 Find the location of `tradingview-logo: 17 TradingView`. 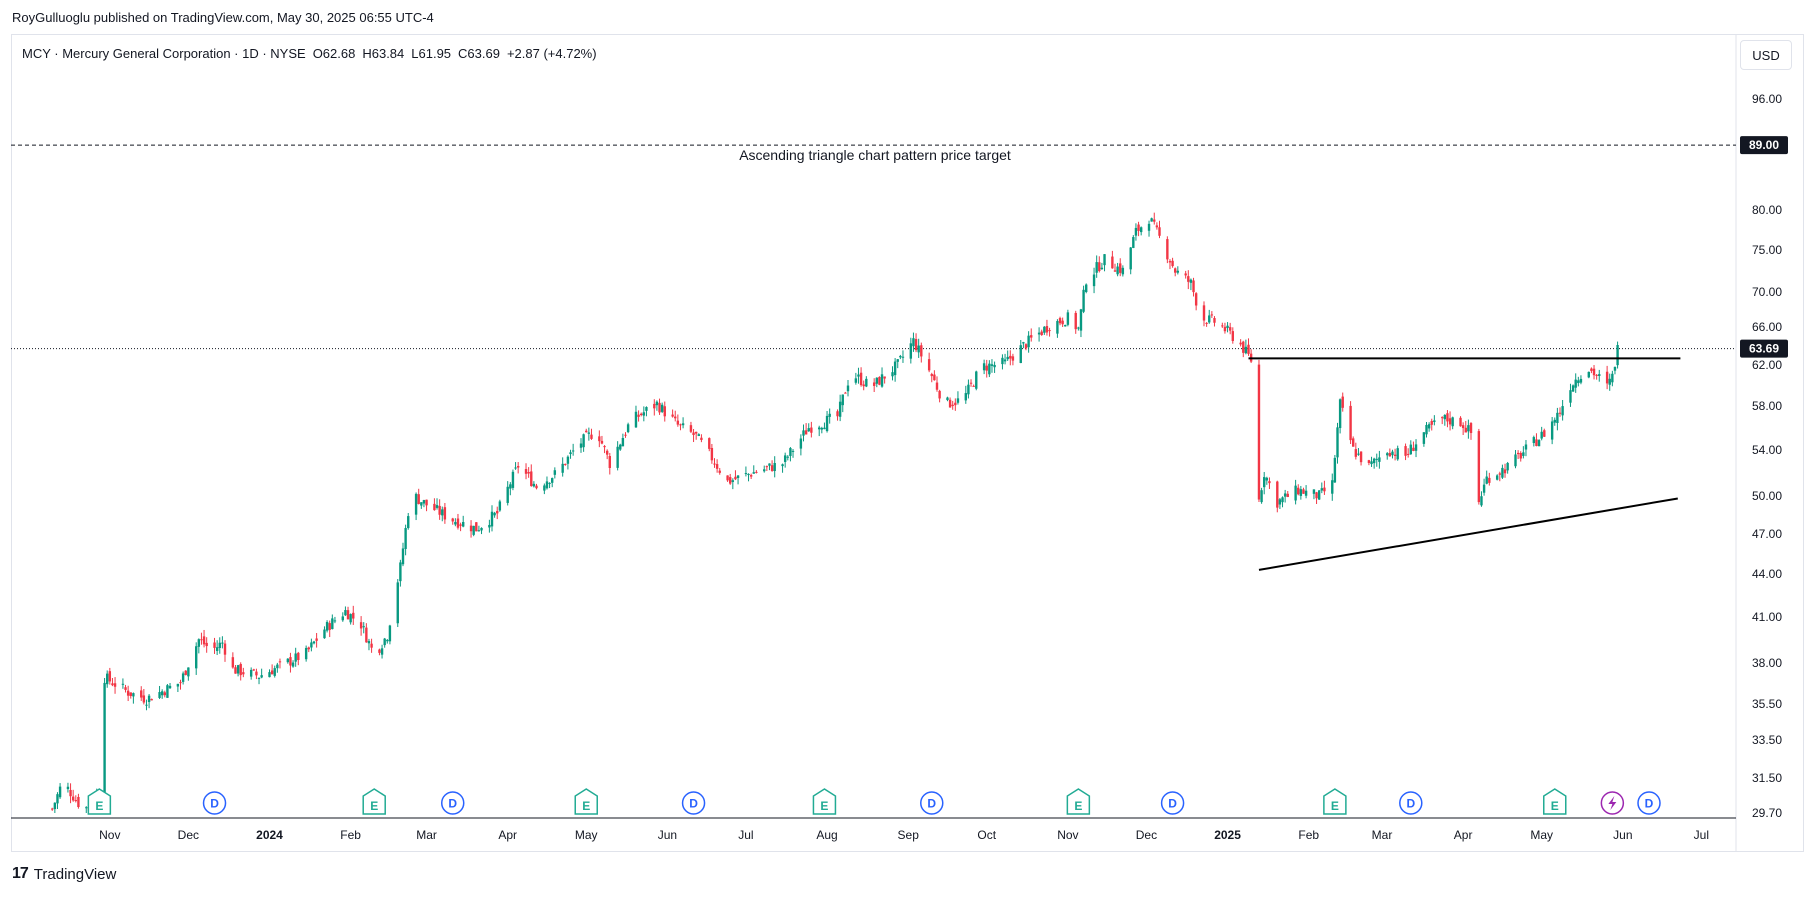

tradingview-logo: 17 TradingView is located at coordinates (64, 874).